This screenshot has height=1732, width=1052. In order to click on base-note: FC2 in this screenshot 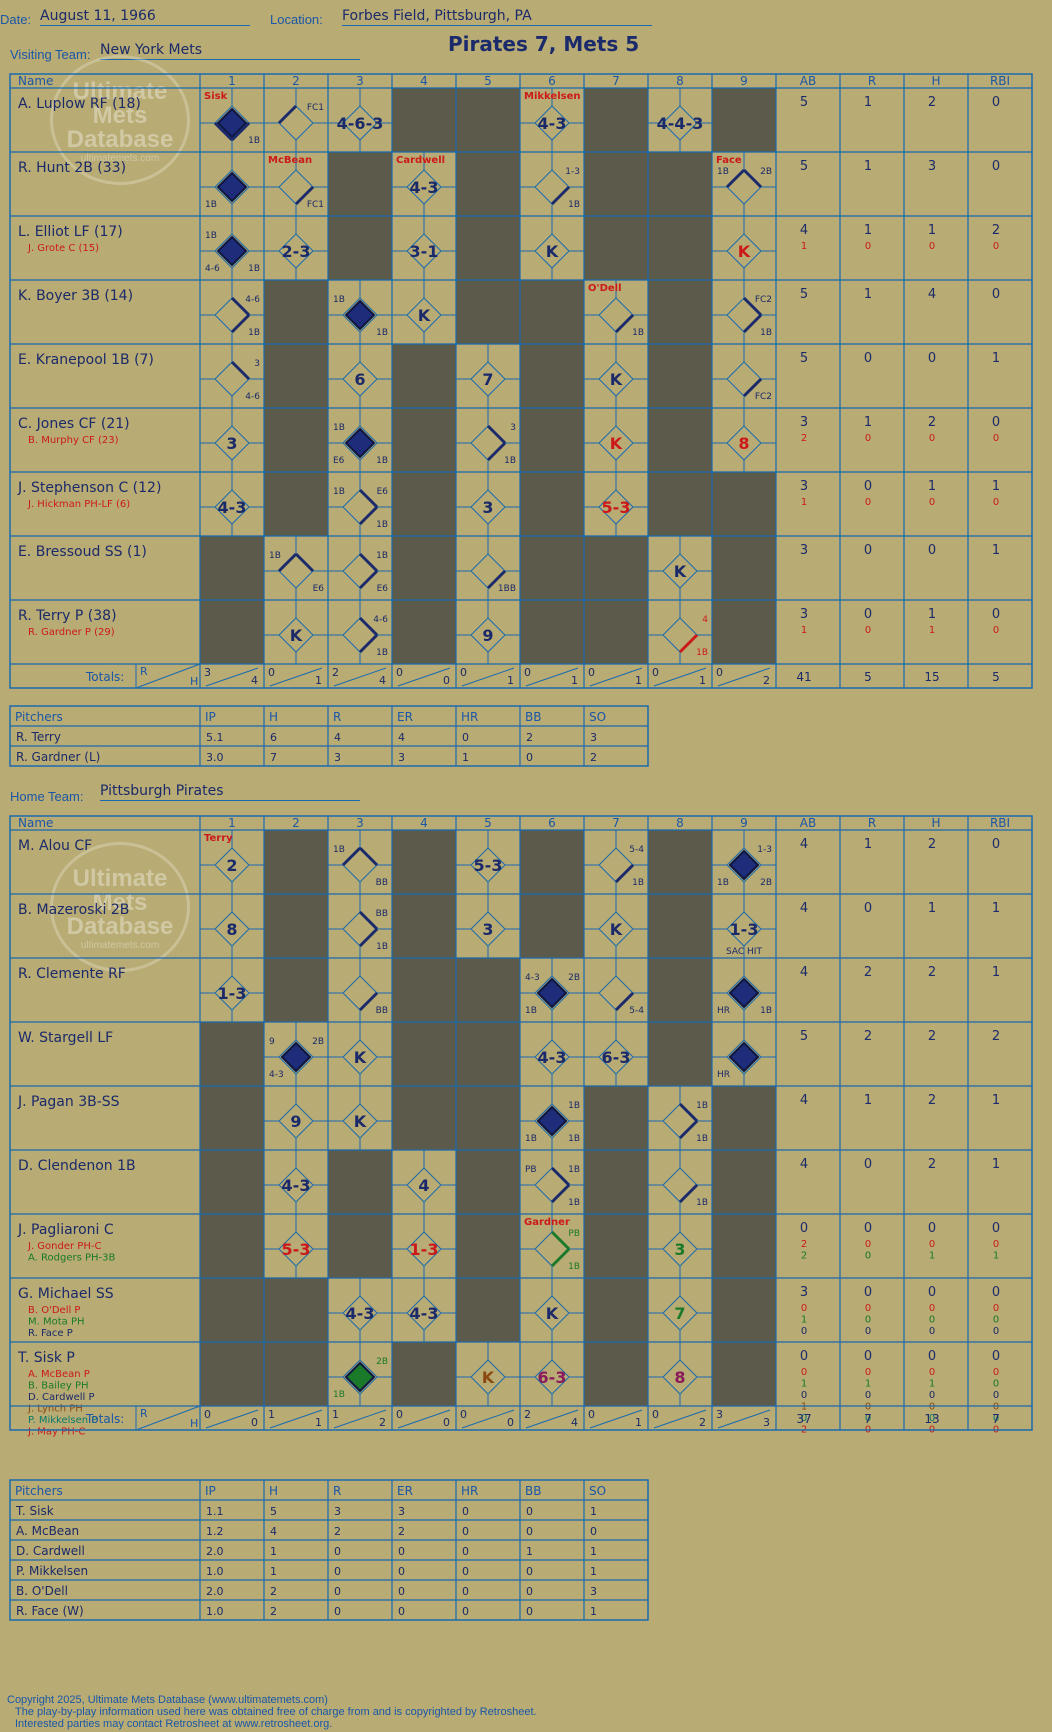, I will do `click(763, 300)`.